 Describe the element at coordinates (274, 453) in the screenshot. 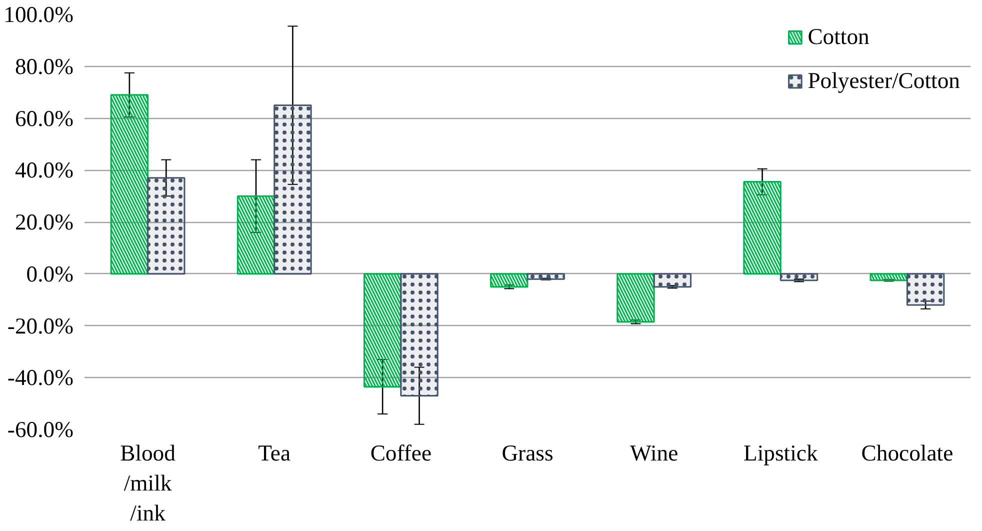

I see `x-tick-label: Tea` at that location.